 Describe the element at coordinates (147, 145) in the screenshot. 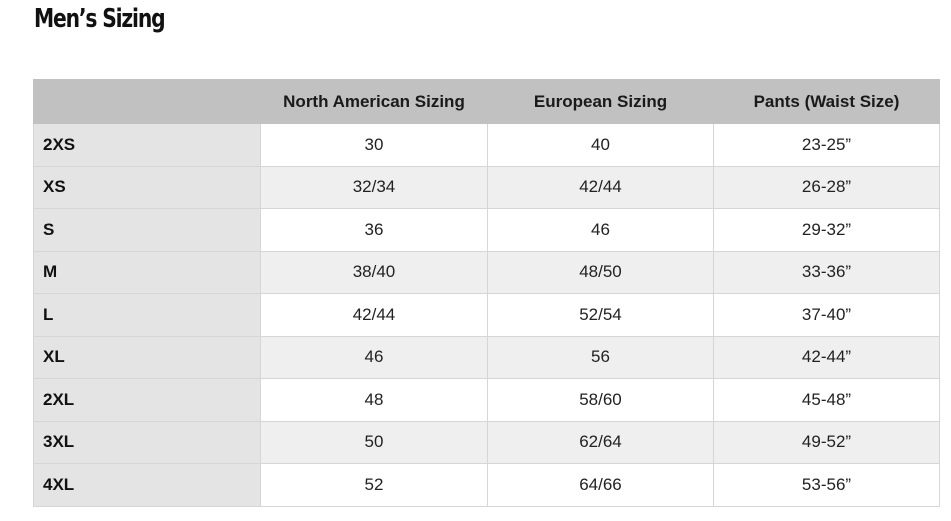

I see `size-cell: 2XS` at that location.